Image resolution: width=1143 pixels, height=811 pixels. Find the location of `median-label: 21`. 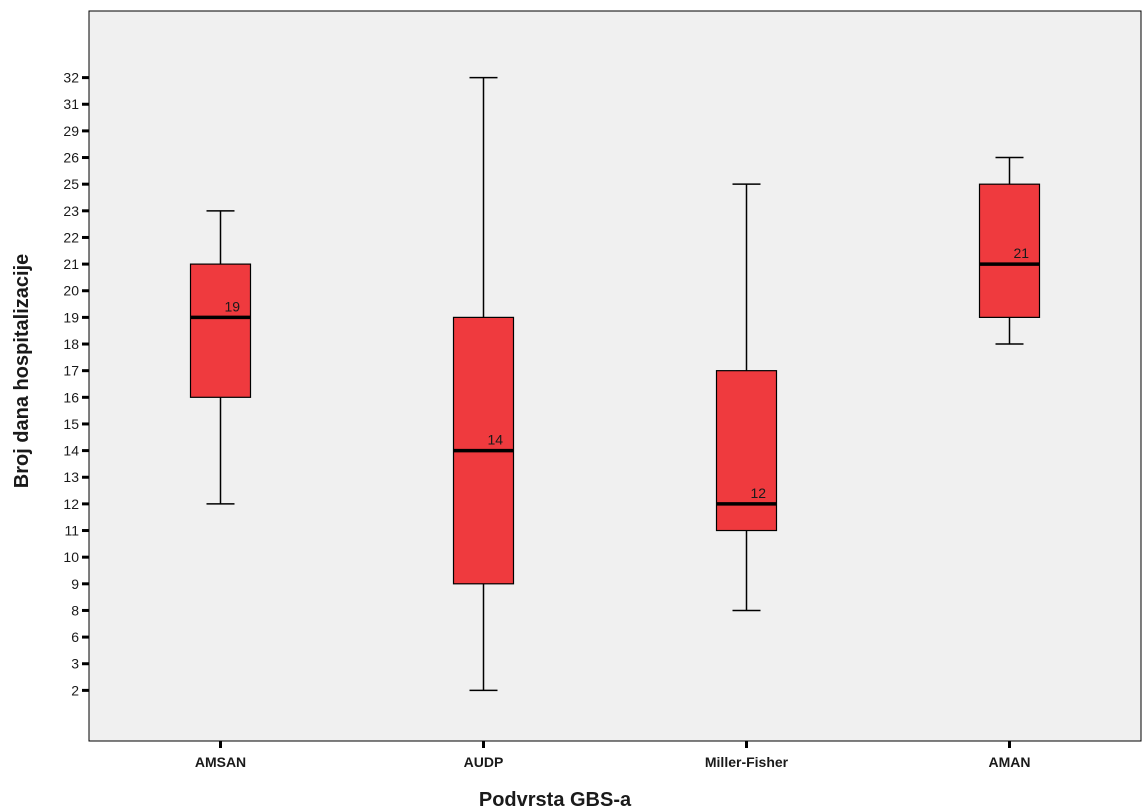

median-label: 21 is located at coordinates (1022, 253).